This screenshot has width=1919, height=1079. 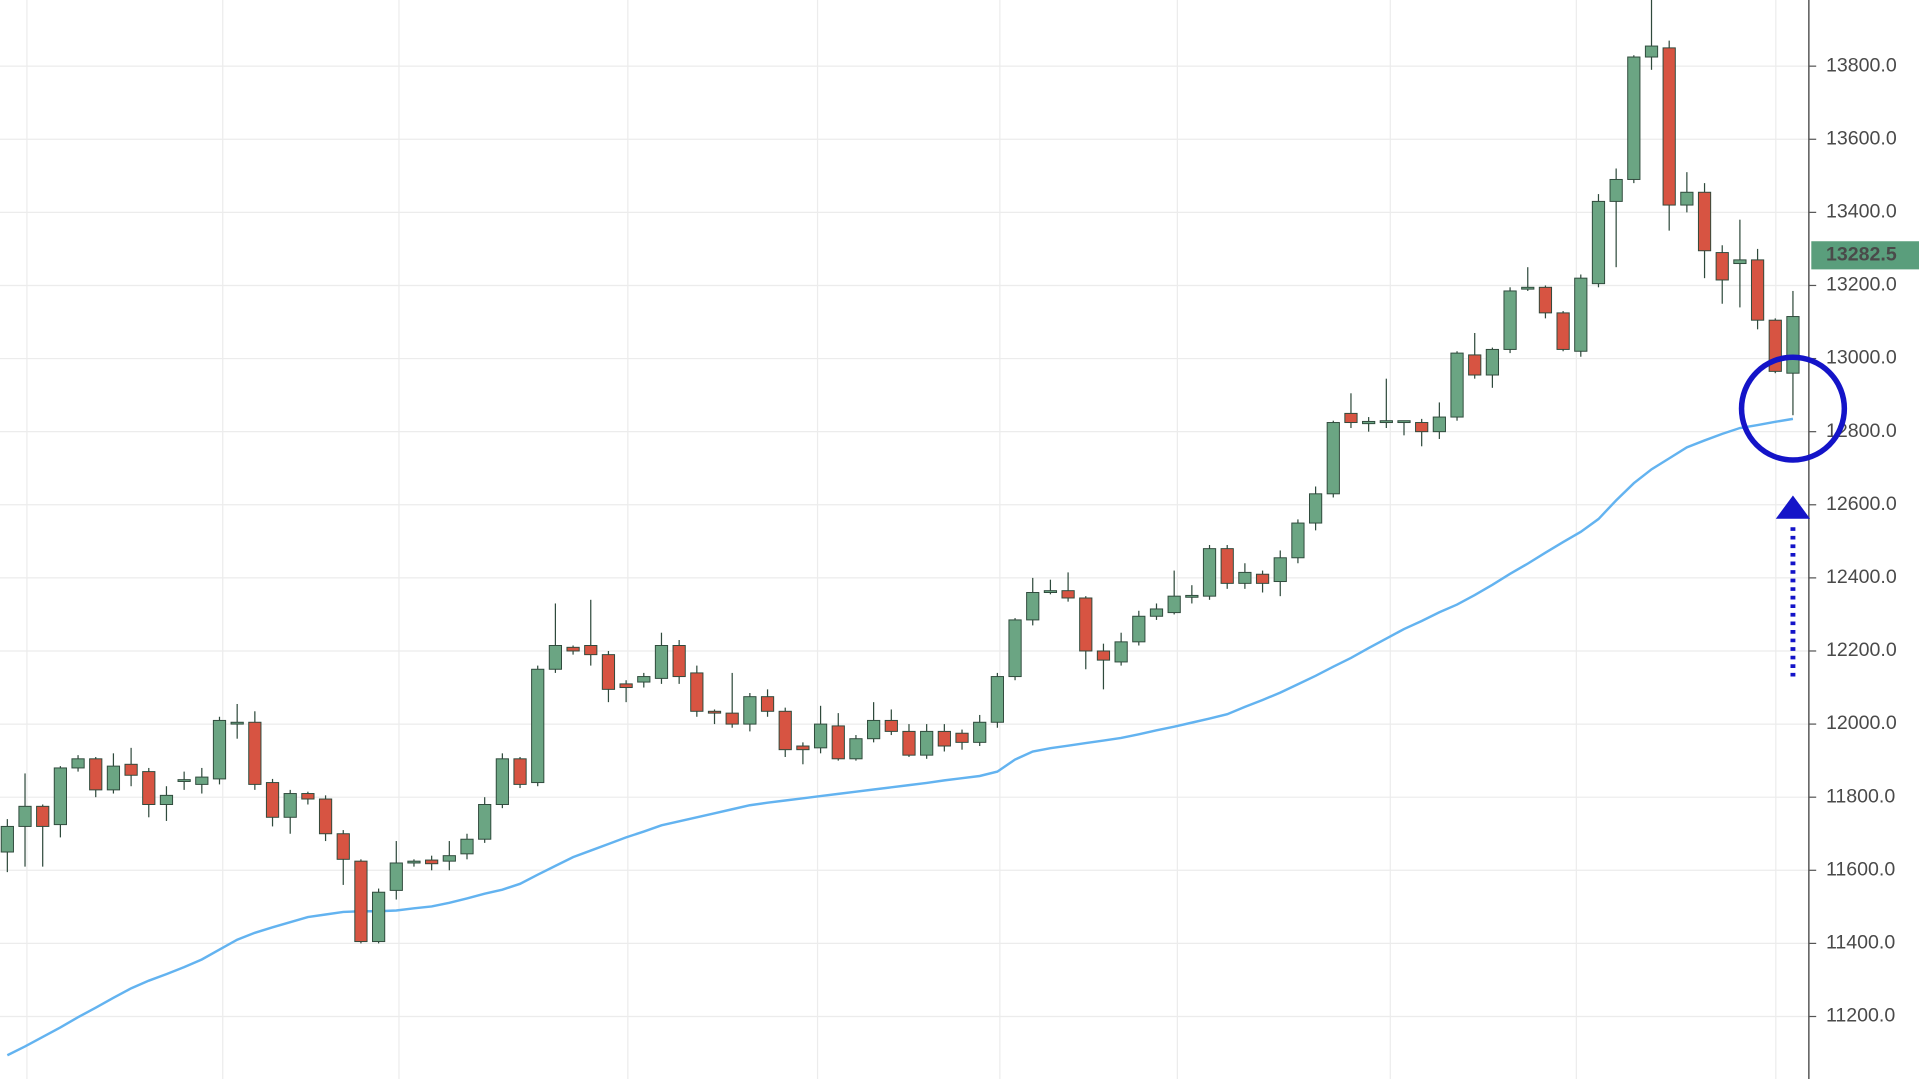 I want to click on annotation, so click(x=1793, y=515).